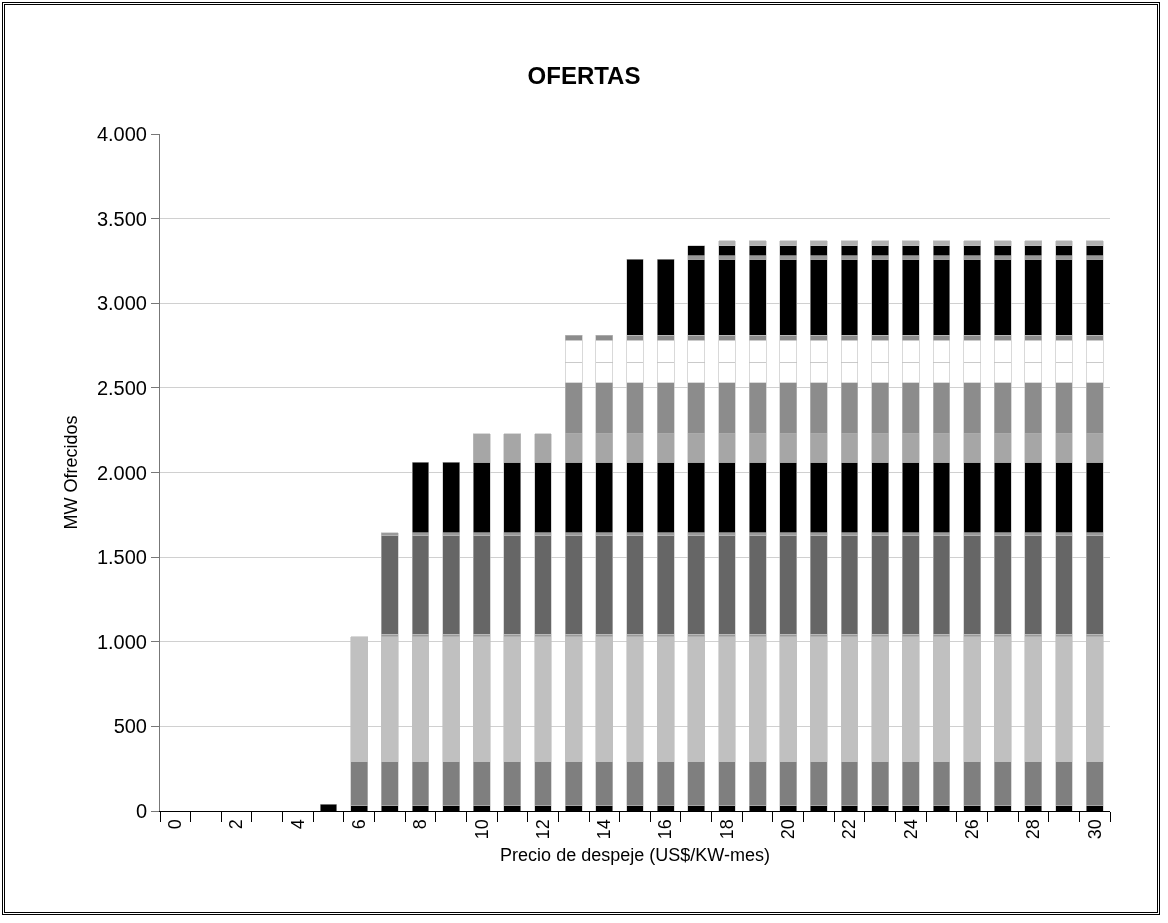 This screenshot has height=923, width=1168. Describe the element at coordinates (121, 134) in the screenshot. I see `y-tick-label: 4.000` at that location.